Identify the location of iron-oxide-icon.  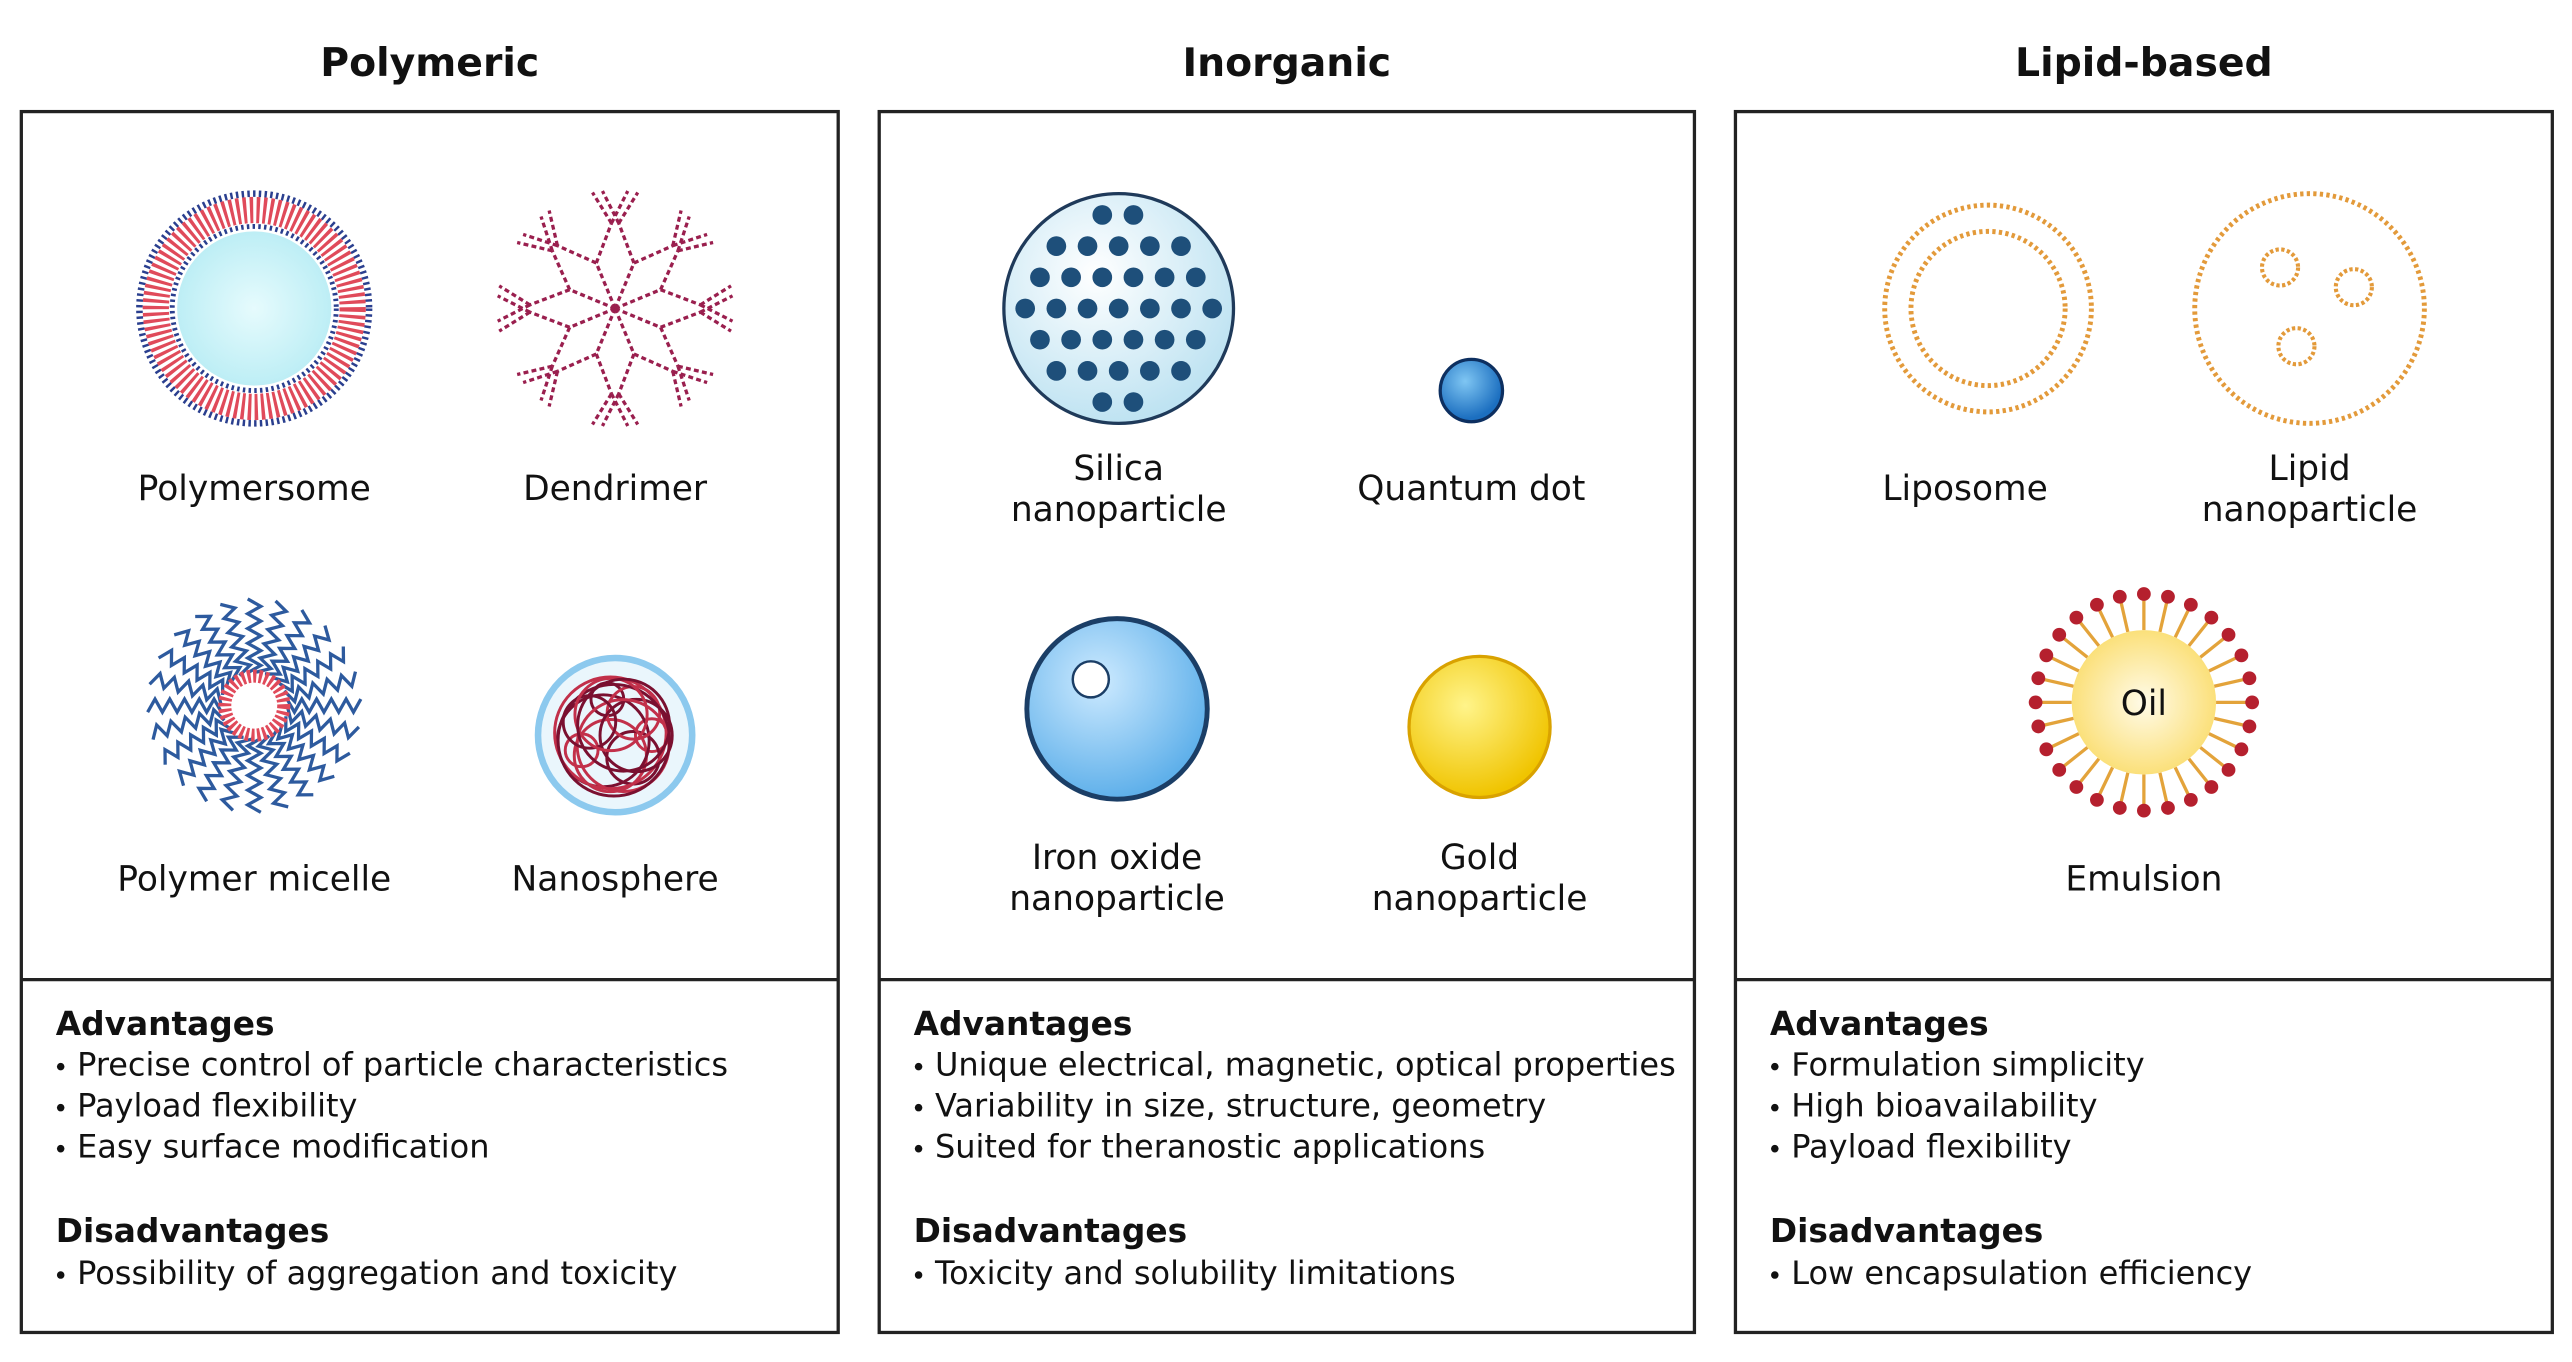
(1117, 709).